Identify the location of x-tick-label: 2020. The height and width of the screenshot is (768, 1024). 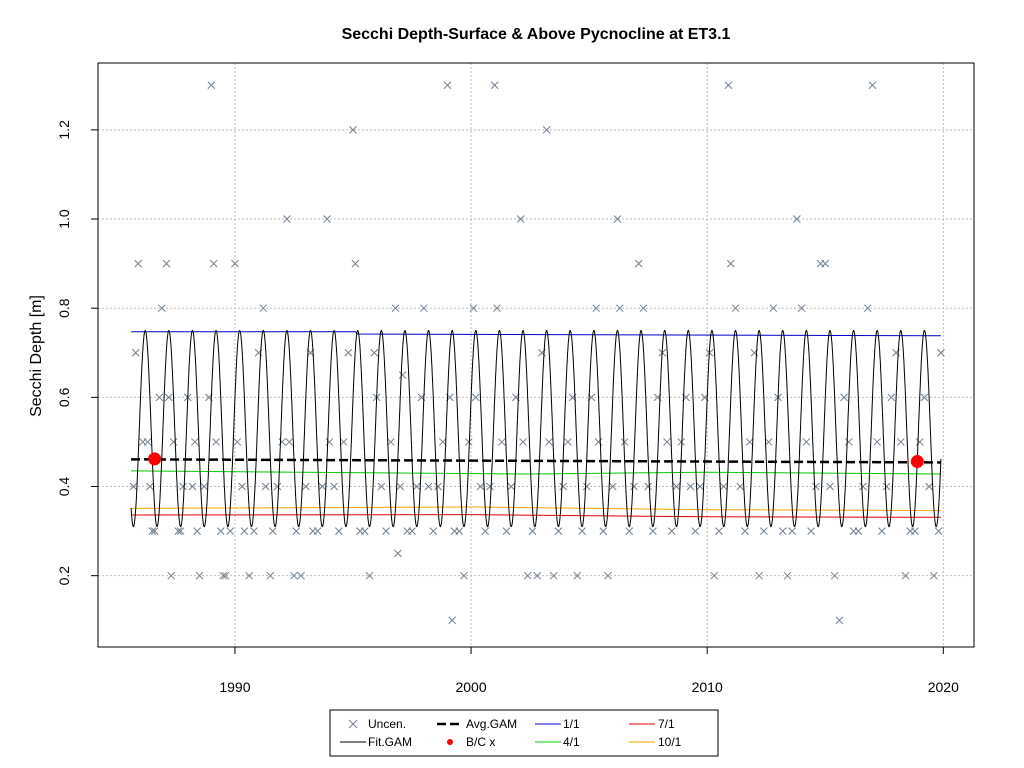
(943, 687).